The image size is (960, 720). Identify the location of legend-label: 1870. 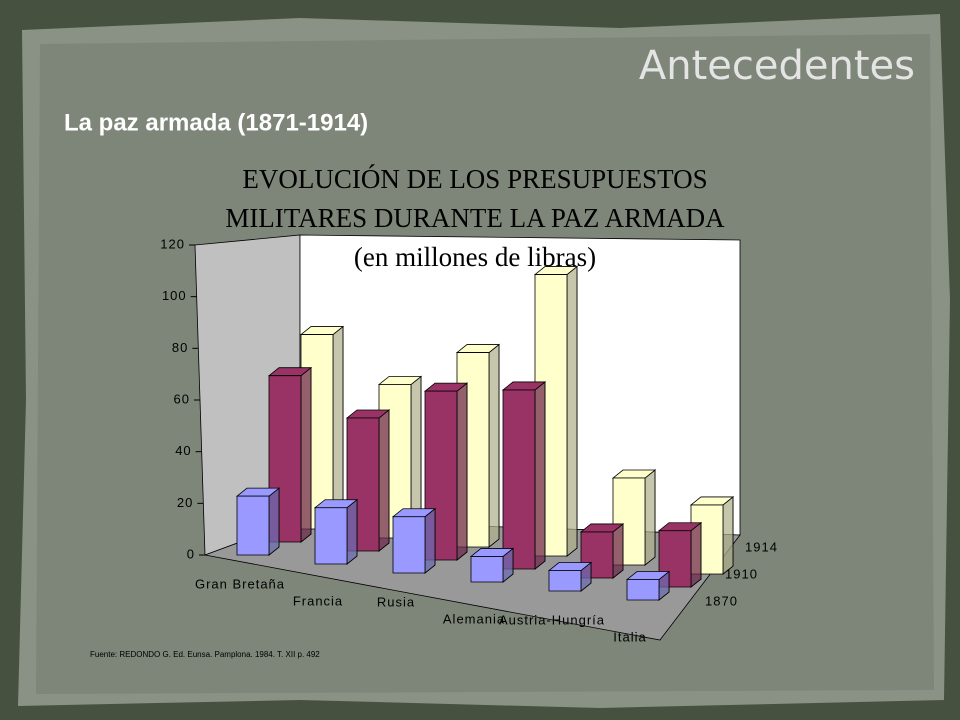
(721, 600).